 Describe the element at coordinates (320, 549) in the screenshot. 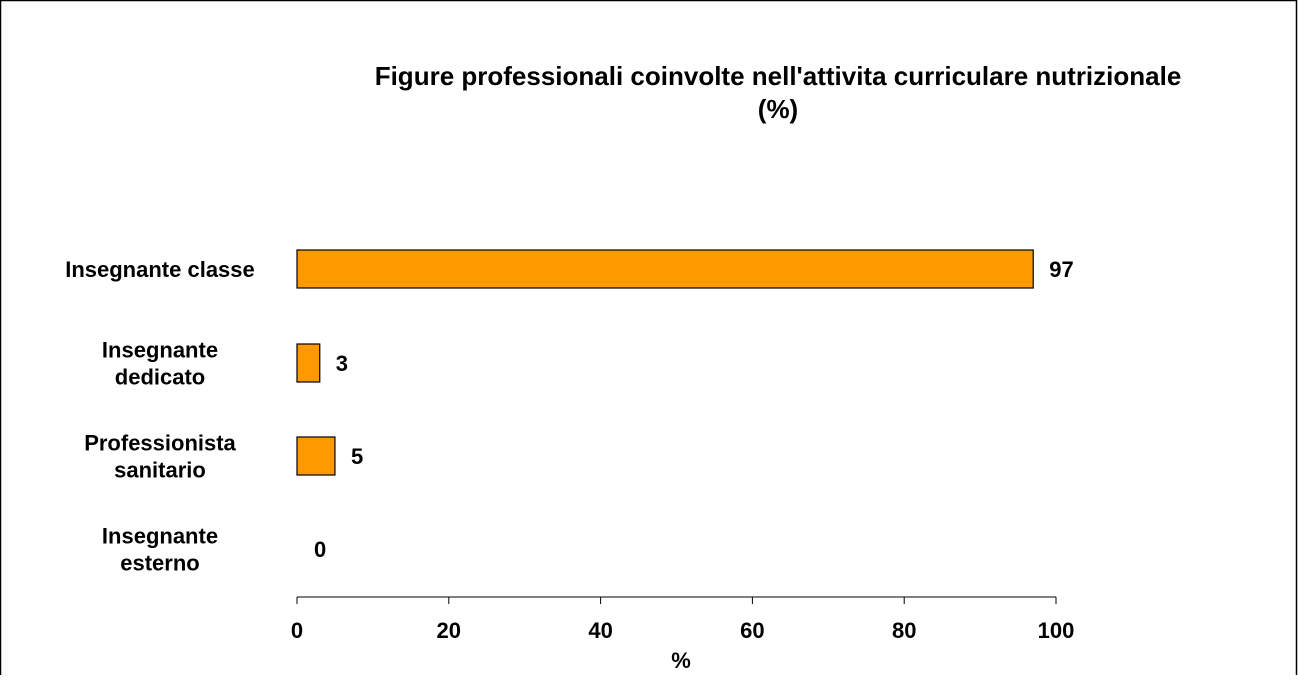

I see `data-label: 0` at that location.